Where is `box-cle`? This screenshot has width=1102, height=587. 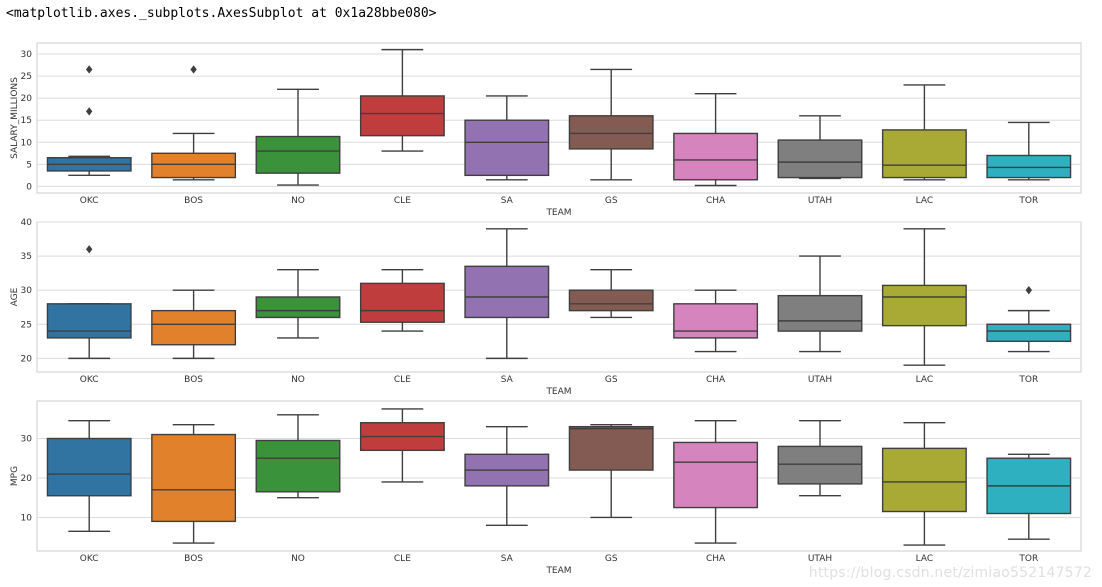 box-cle is located at coordinates (402, 445).